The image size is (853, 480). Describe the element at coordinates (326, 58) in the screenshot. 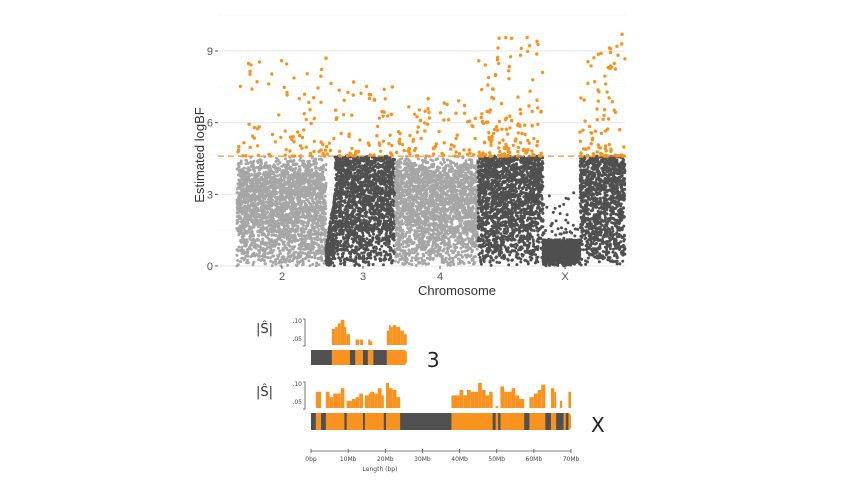

I see `peak-point` at that location.